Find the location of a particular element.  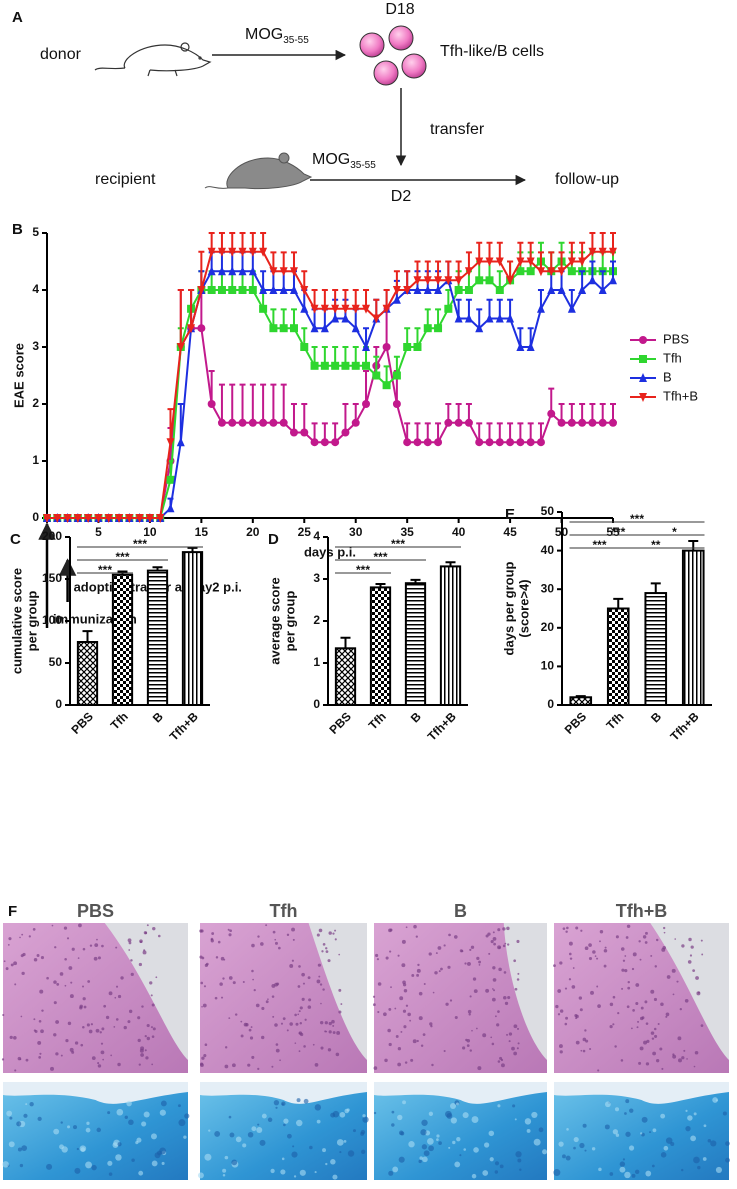

y-tick-label: 3 is located at coordinates (316, 578).